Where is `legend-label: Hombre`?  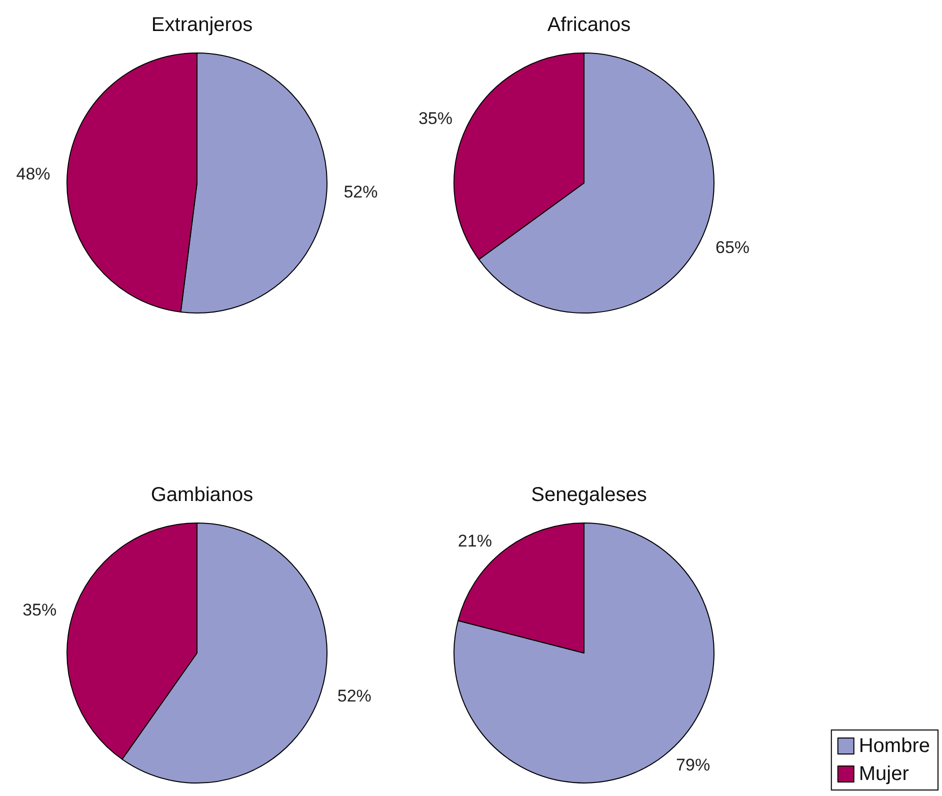 legend-label: Hombre is located at coordinates (894, 746).